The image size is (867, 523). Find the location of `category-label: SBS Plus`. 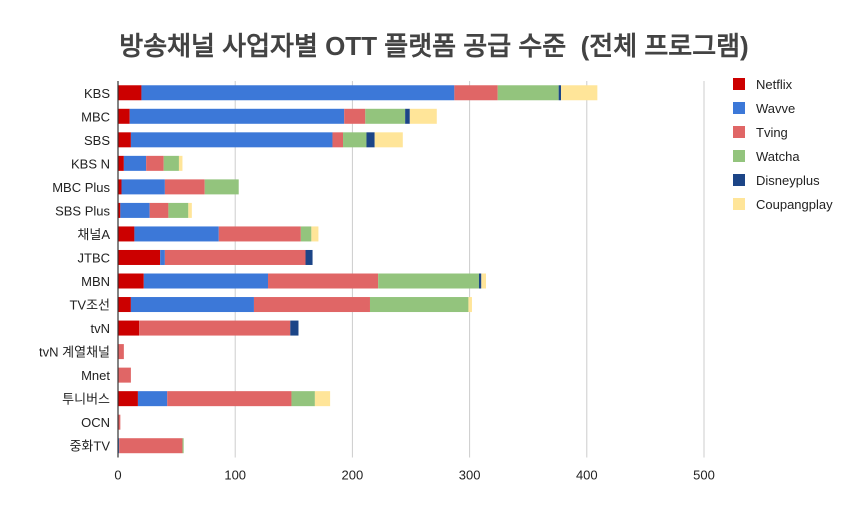

category-label: SBS Plus is located at coordinates (82, 210).